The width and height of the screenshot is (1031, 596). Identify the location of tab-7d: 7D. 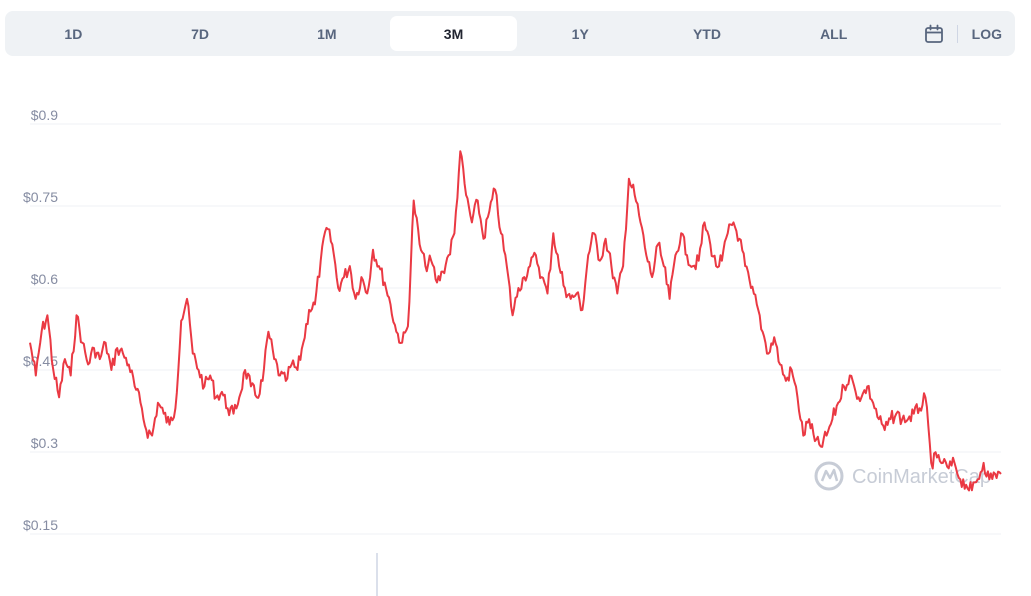
(200, 33).